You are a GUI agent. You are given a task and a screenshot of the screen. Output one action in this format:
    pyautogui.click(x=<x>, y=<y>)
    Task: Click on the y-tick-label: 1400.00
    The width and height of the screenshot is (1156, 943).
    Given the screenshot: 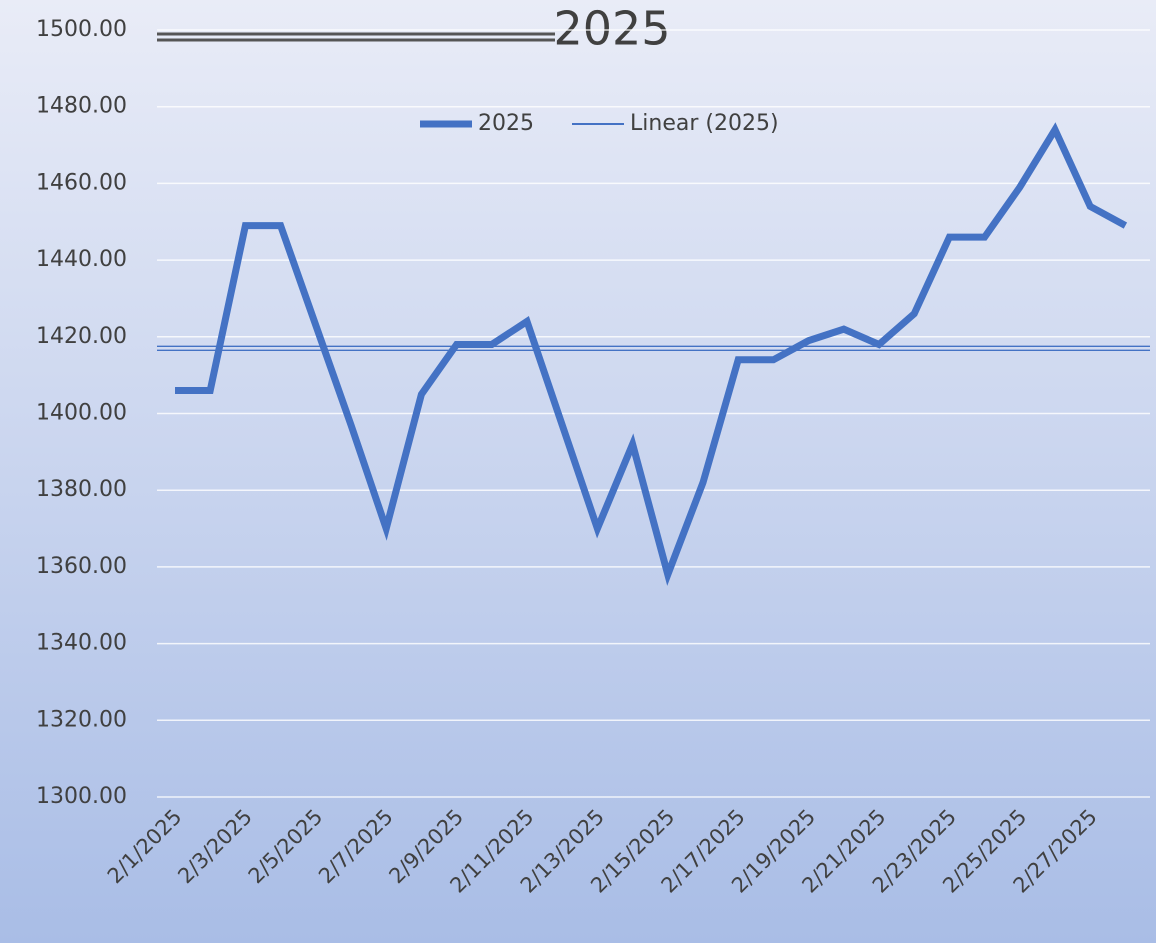 What is the action you would take?
    pyautogui.click(x=81, y=413)
    